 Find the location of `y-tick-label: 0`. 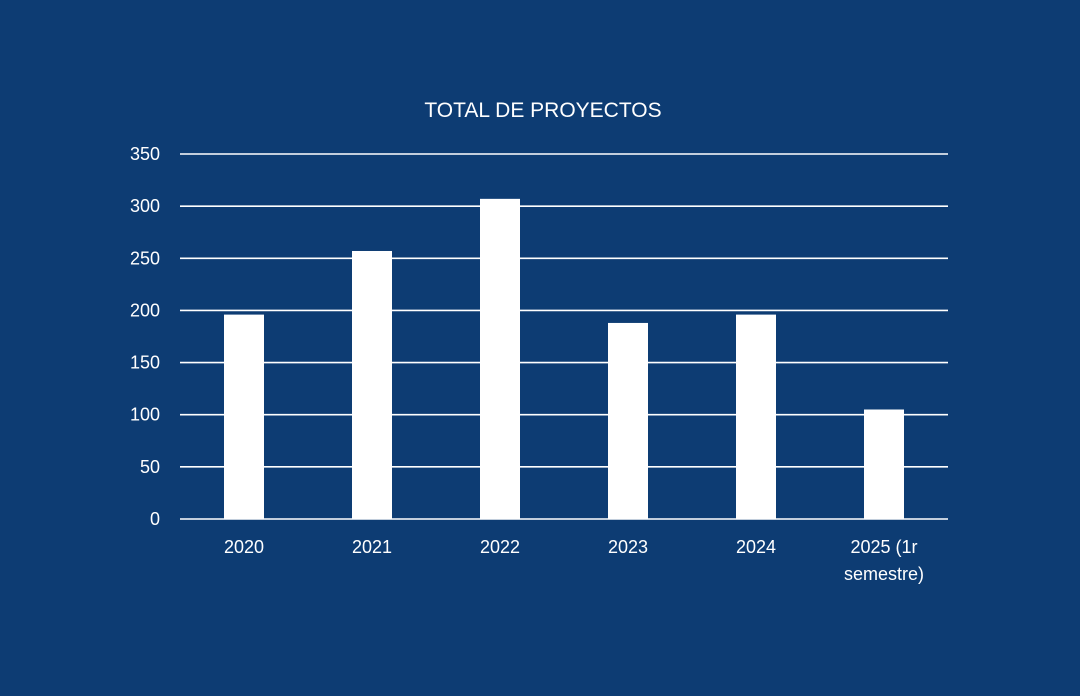

y-tick-label: 0 is located at coordinates (155, 519).